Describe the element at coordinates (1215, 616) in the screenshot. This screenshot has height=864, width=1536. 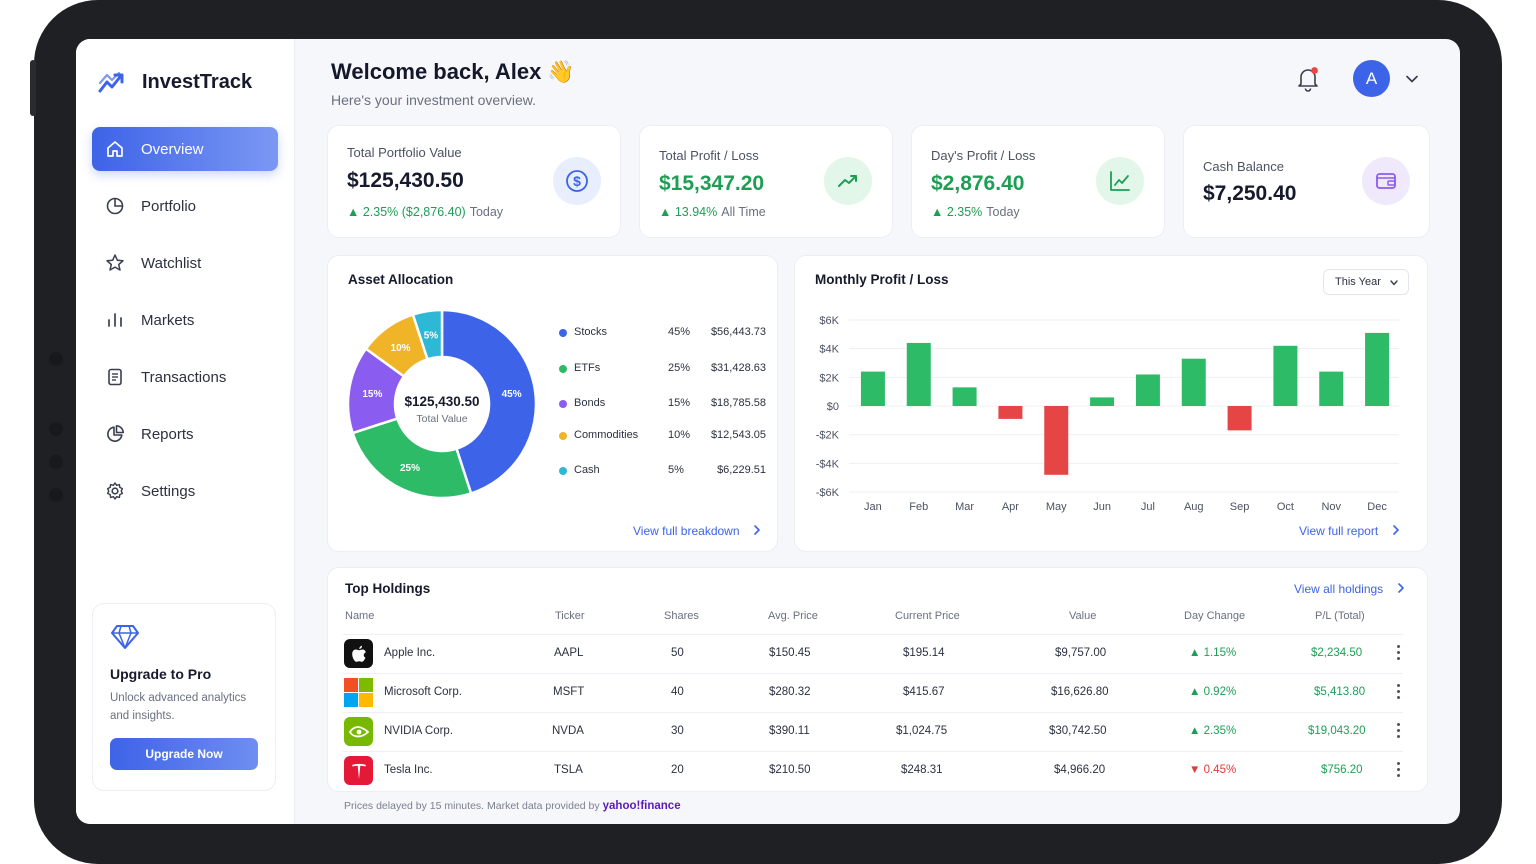
I see `column-header-day-change: Day Change` at that location.